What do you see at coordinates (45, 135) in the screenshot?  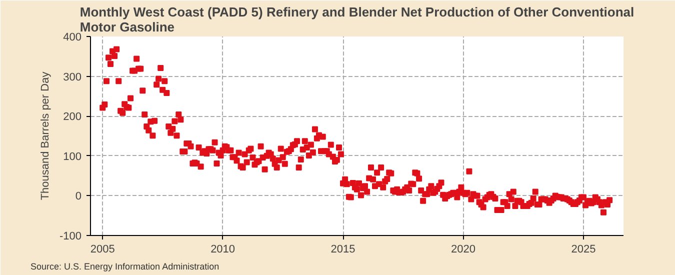 I see `y-axis-title: Thousand Barrels per Day` at bounding box center [45, 135].